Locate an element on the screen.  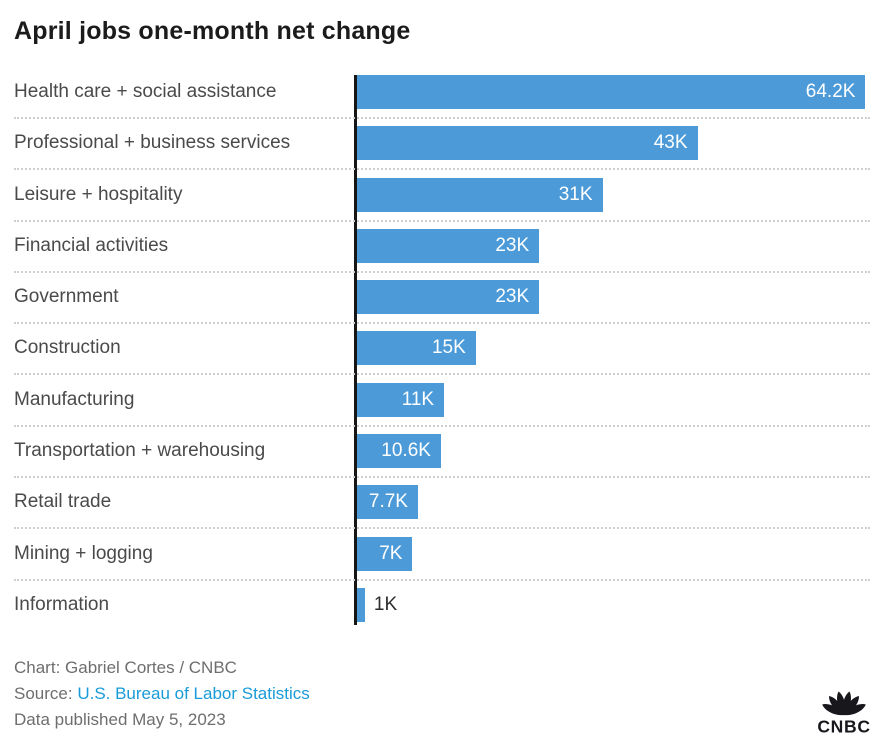
peacock-icon is located at coordinates (844, 703).